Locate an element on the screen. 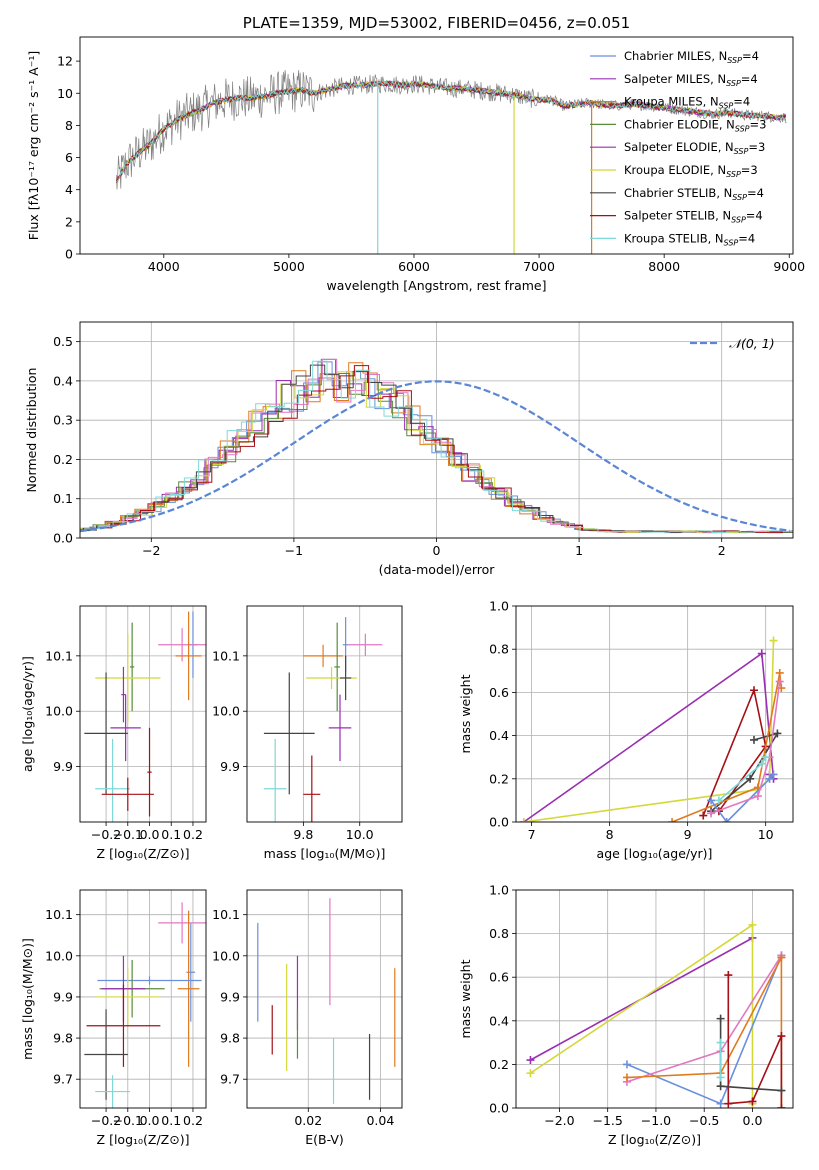 This screenshot has height=1170, width=819. y-tick-label: 0 is located at coordinates (69, 254).